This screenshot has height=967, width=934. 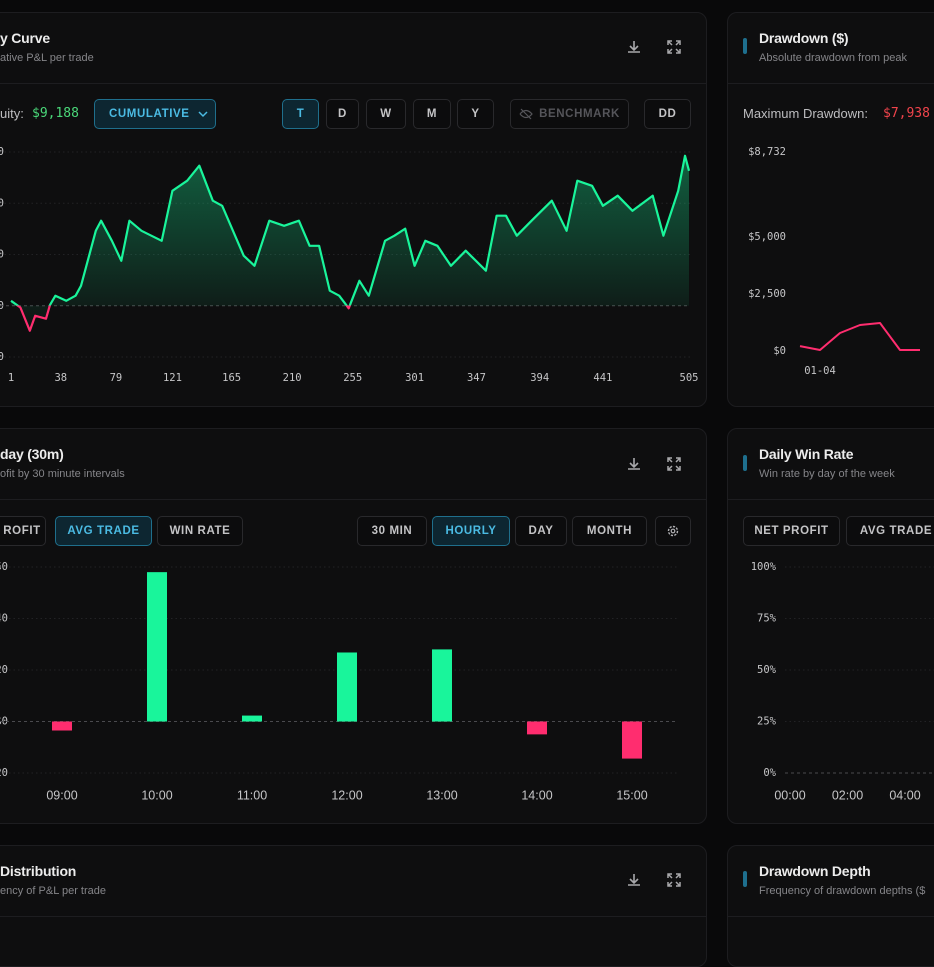 What do you see at coordinates (62, 474) in the screenshot?
I see `panel-subtitle: ofit by 30 minute intervals` at bounding box center [62, 474].